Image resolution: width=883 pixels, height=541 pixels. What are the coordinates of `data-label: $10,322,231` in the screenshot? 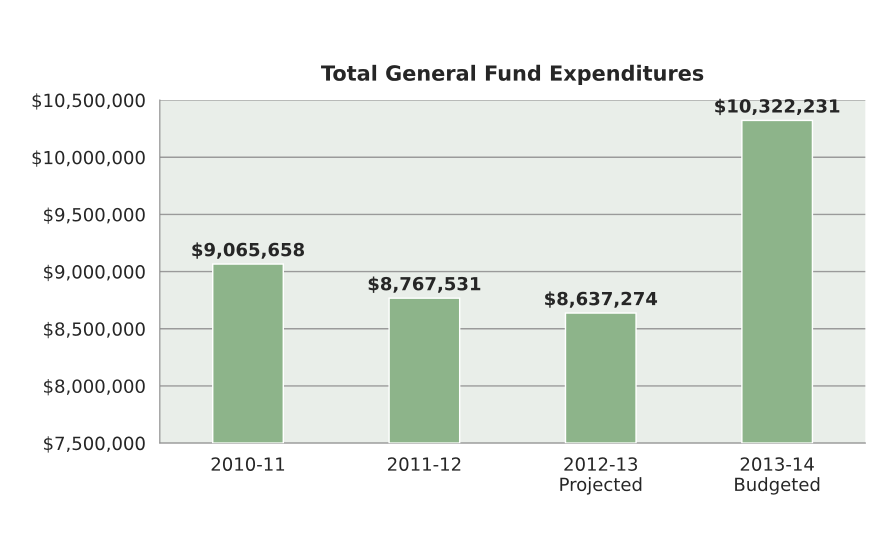 It's located at (777, 107).